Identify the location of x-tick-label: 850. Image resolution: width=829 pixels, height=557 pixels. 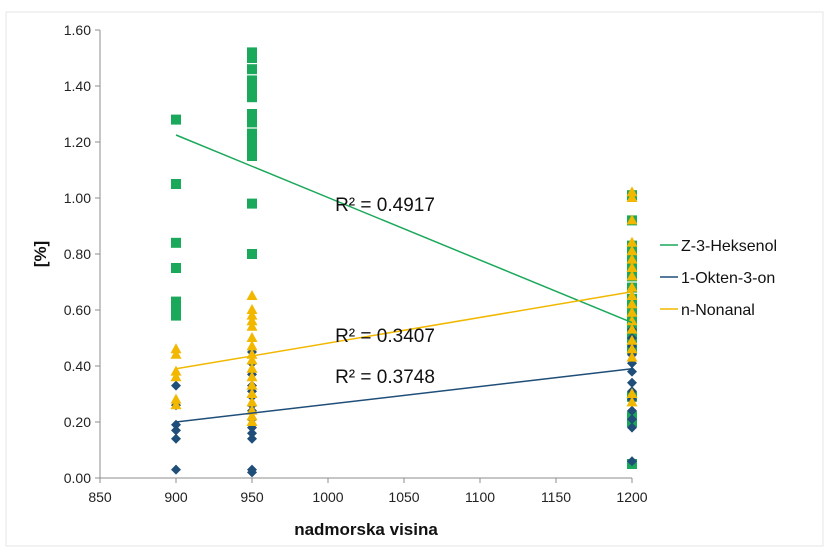
(100, 497).